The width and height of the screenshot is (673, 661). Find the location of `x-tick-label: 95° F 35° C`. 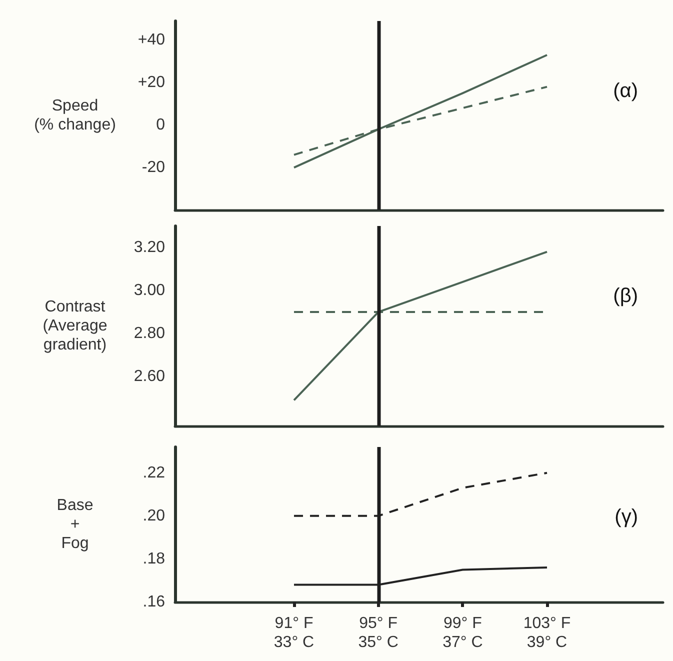

x-tick-label: 95° F 35° C is located at coordinates (378, 633).